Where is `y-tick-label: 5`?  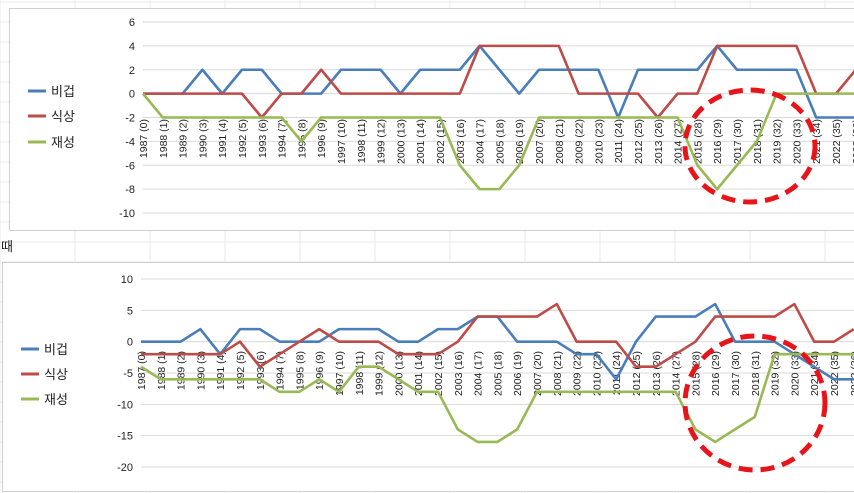 y-tick-label: 5 is located at coordinates (130, 311).